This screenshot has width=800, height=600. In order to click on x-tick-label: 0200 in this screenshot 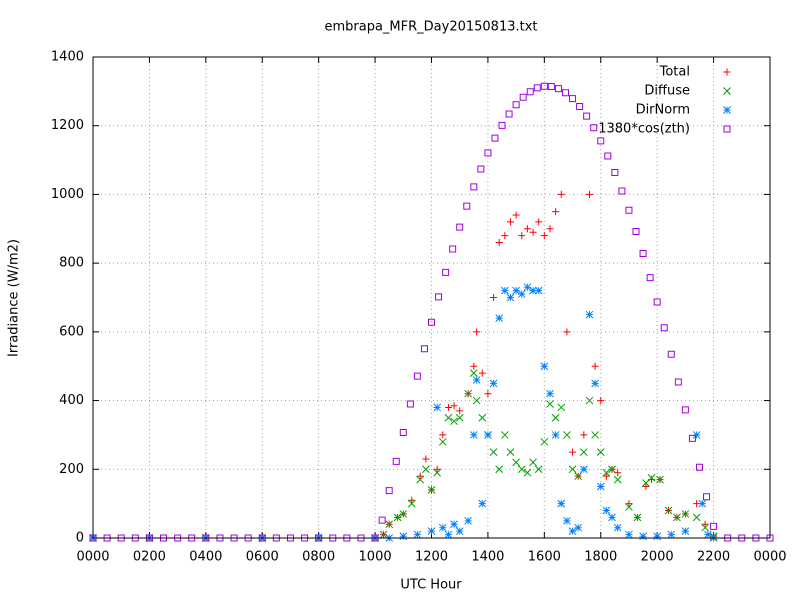, I will do `click(149, 557)`.